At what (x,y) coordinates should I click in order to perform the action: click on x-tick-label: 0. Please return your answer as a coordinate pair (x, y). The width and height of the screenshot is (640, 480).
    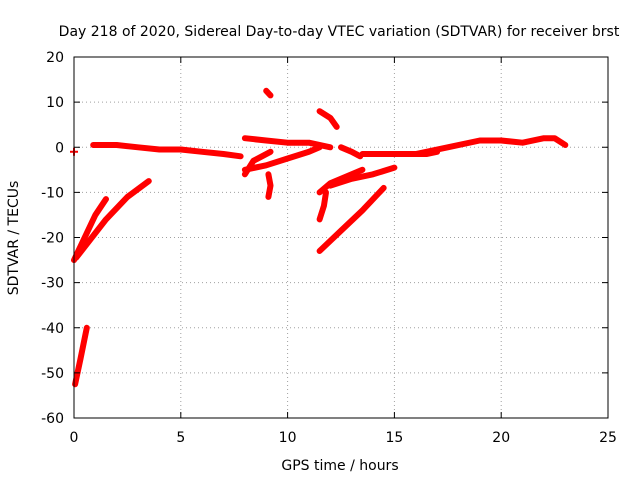
    Looking at the image, I should click on (74, 438).